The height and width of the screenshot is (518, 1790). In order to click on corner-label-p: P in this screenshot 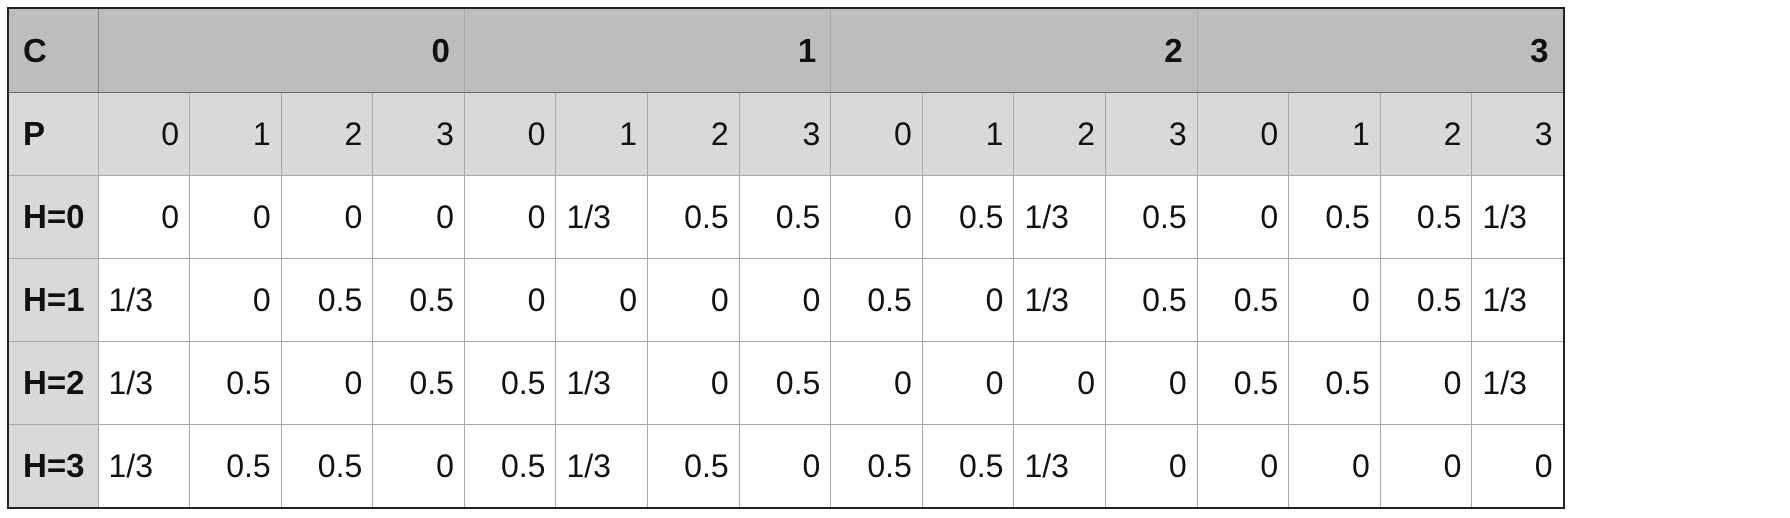, I will do `click(53, 134)`.